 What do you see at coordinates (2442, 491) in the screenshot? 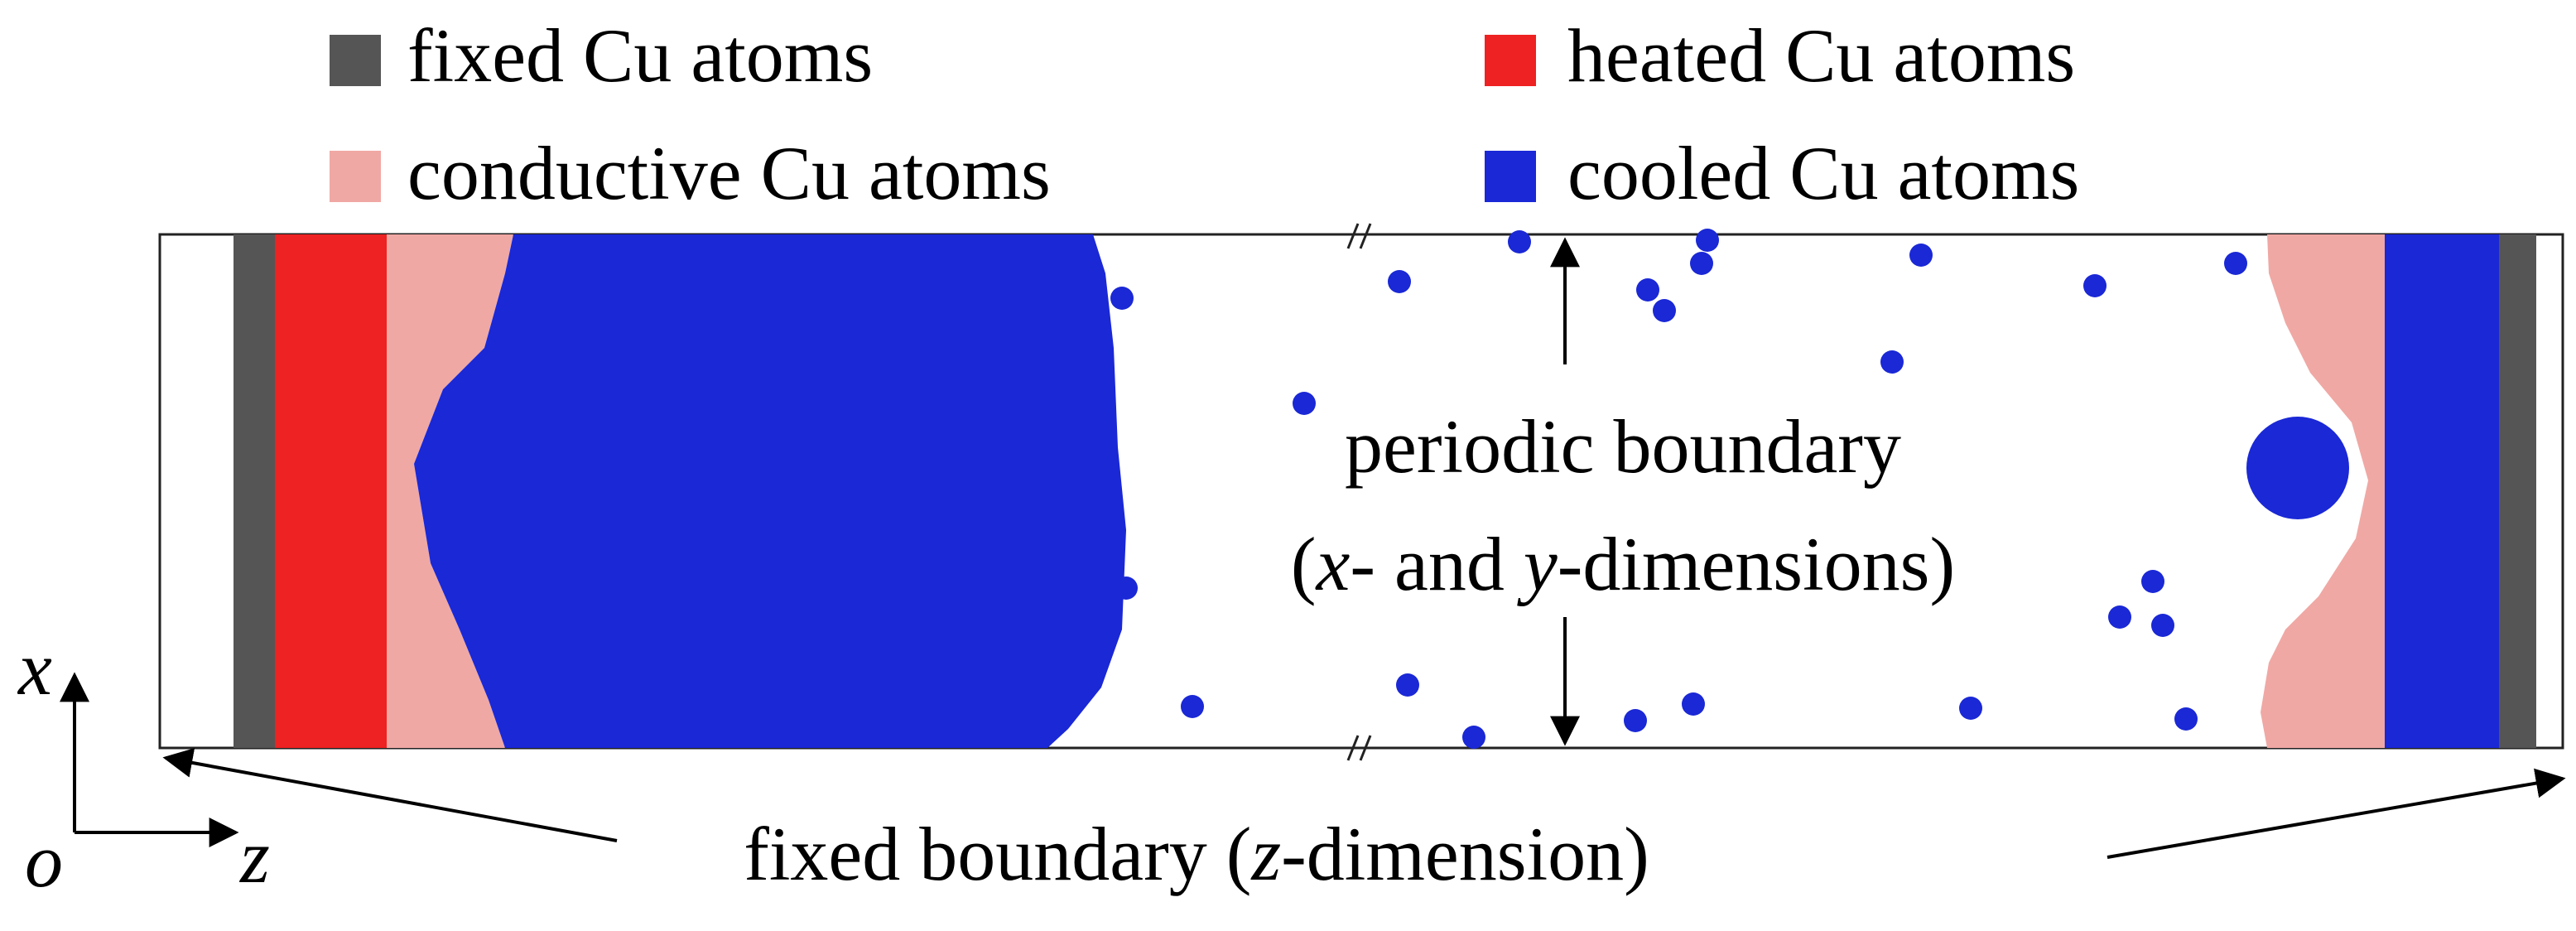
I see `right-cooled-slab` at bounding box center [2442, 491].